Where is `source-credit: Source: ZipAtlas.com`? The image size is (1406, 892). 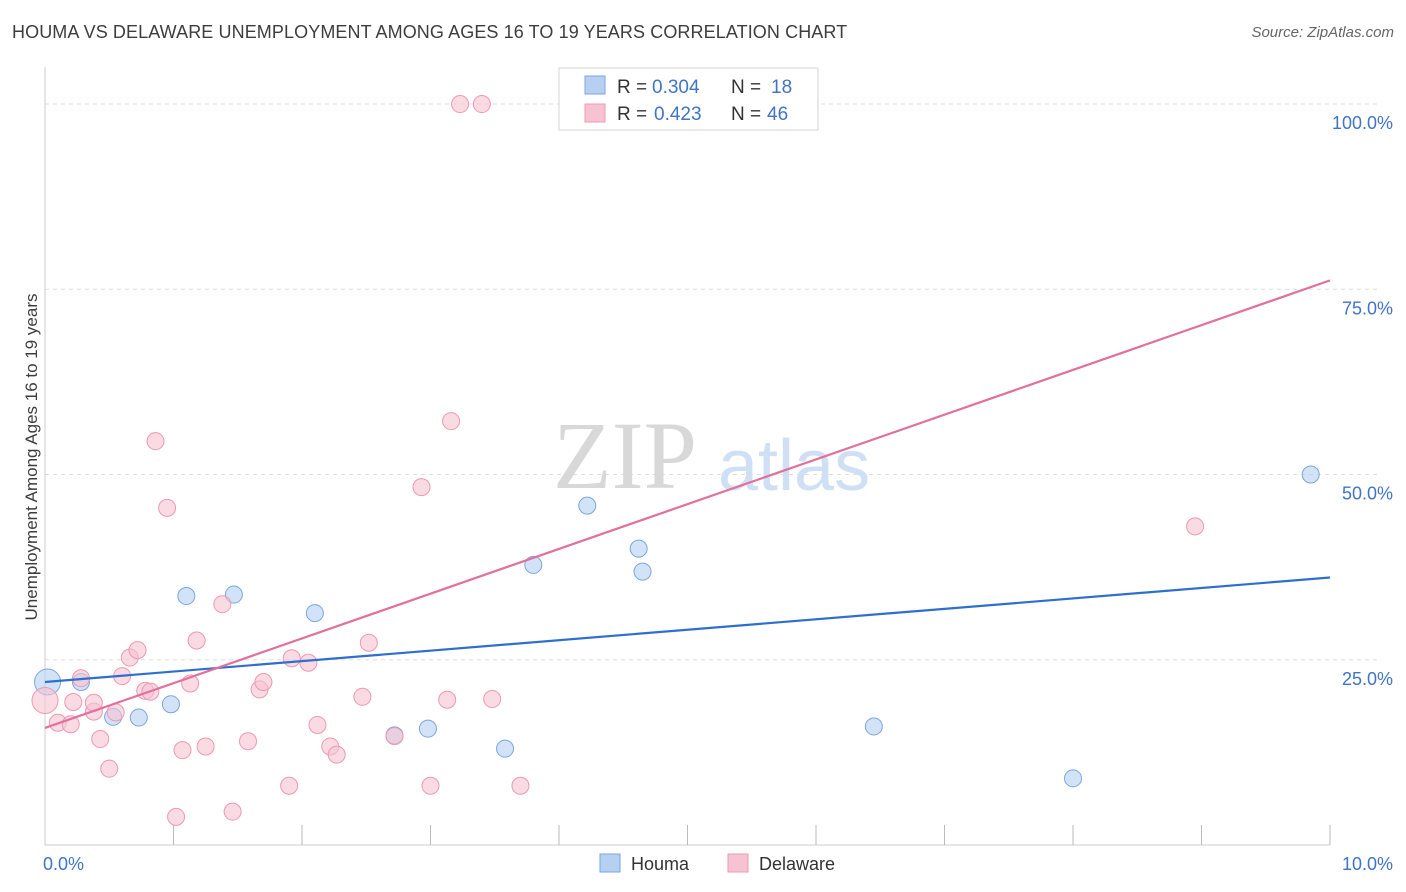 source-credit: Source: ZipAtlas.com is located at coordinates (1322, 32).